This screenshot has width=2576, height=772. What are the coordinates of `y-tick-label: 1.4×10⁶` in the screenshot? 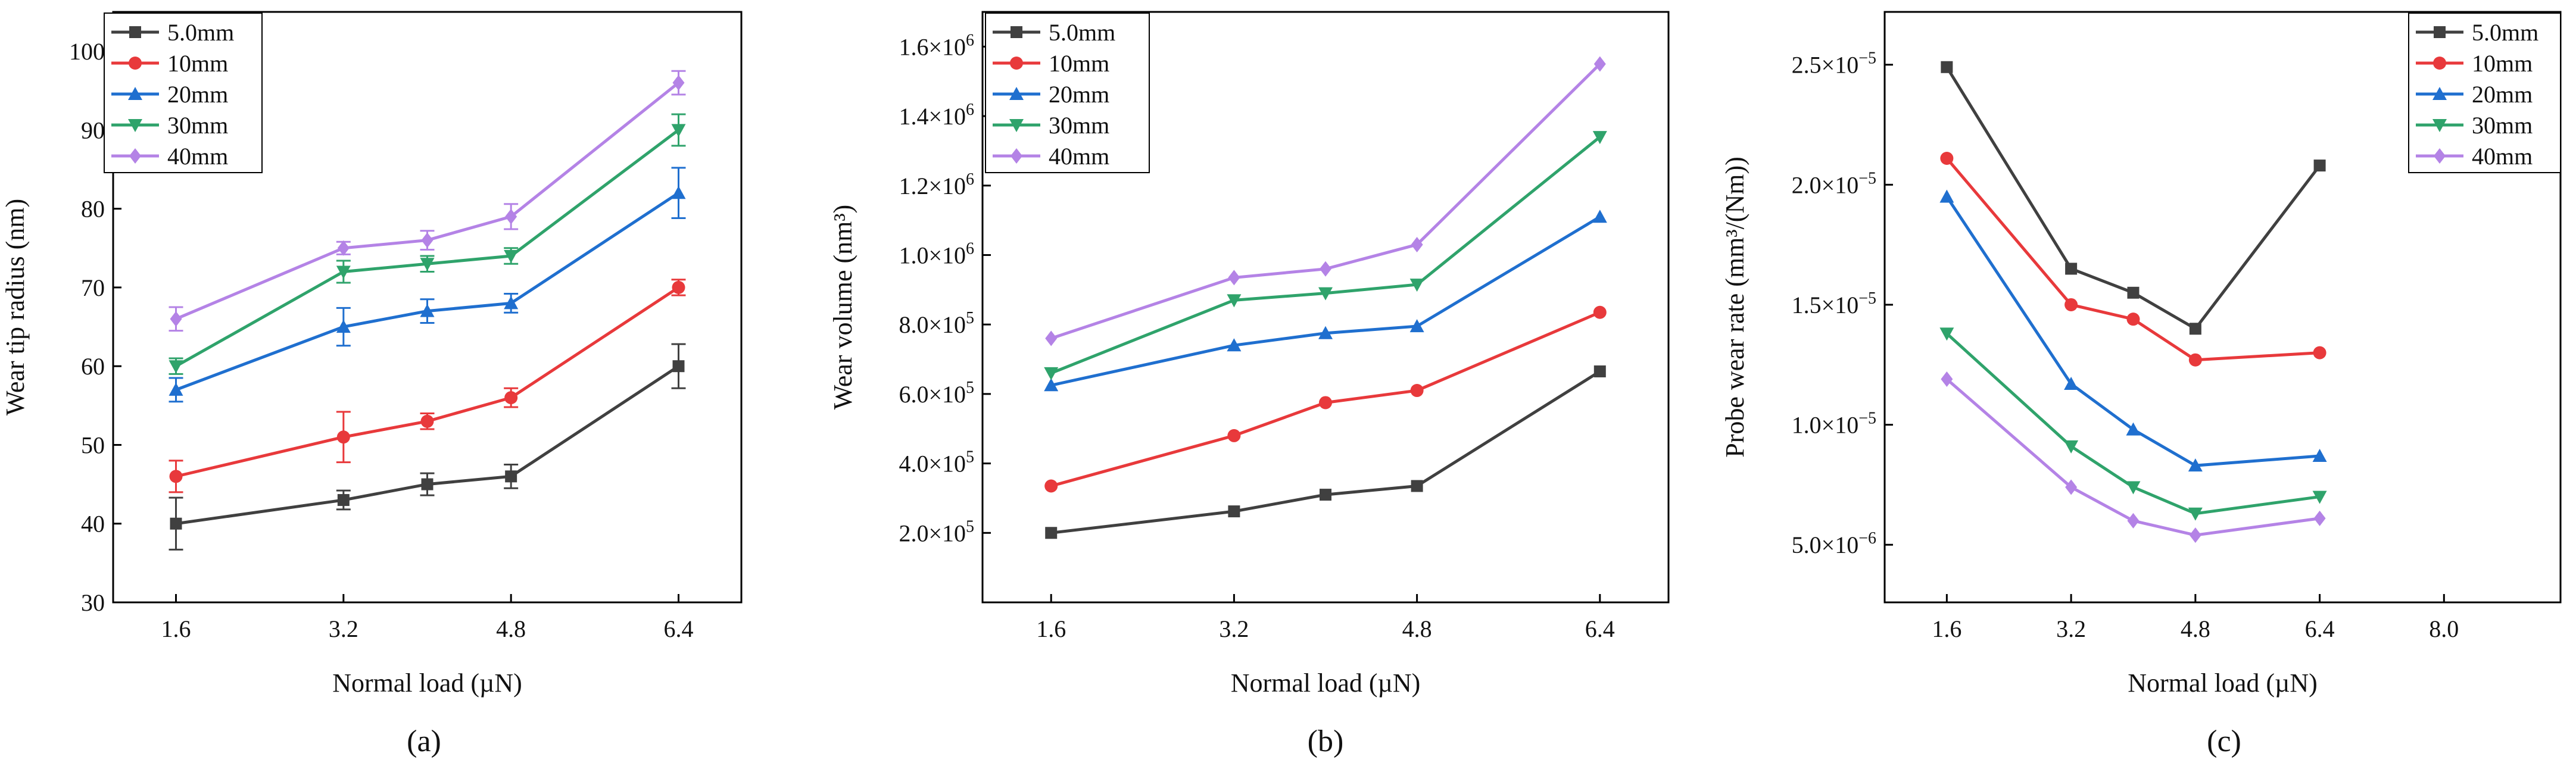 It's located at (936, 115).